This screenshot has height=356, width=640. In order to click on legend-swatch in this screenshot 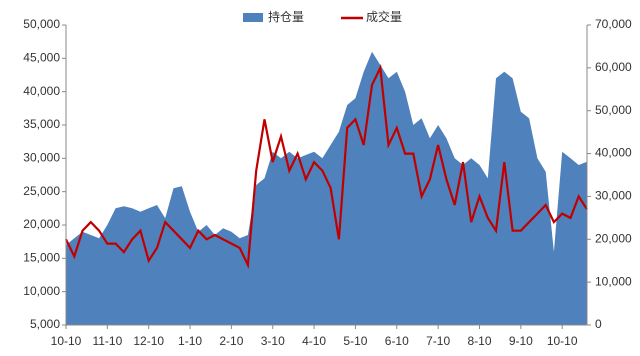, I will do `click(253, 17)`.